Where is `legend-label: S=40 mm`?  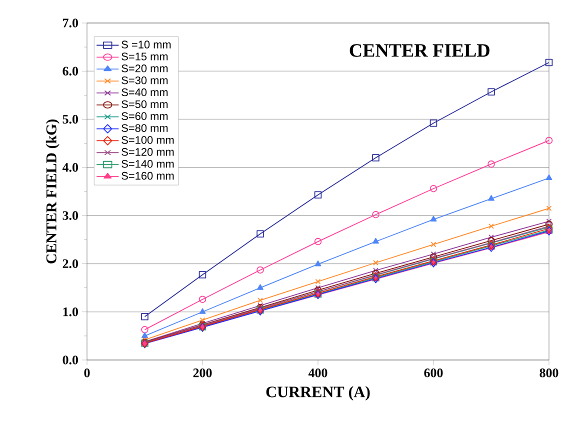 legend-label: S=40 mm is located at coordinates (145, 92).